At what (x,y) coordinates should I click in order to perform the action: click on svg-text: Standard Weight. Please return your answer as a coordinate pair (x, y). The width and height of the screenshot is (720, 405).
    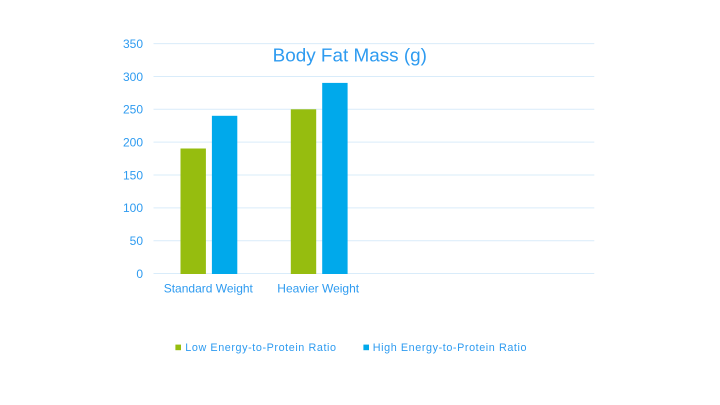
    Looking at the image, I should click on (209, 288).